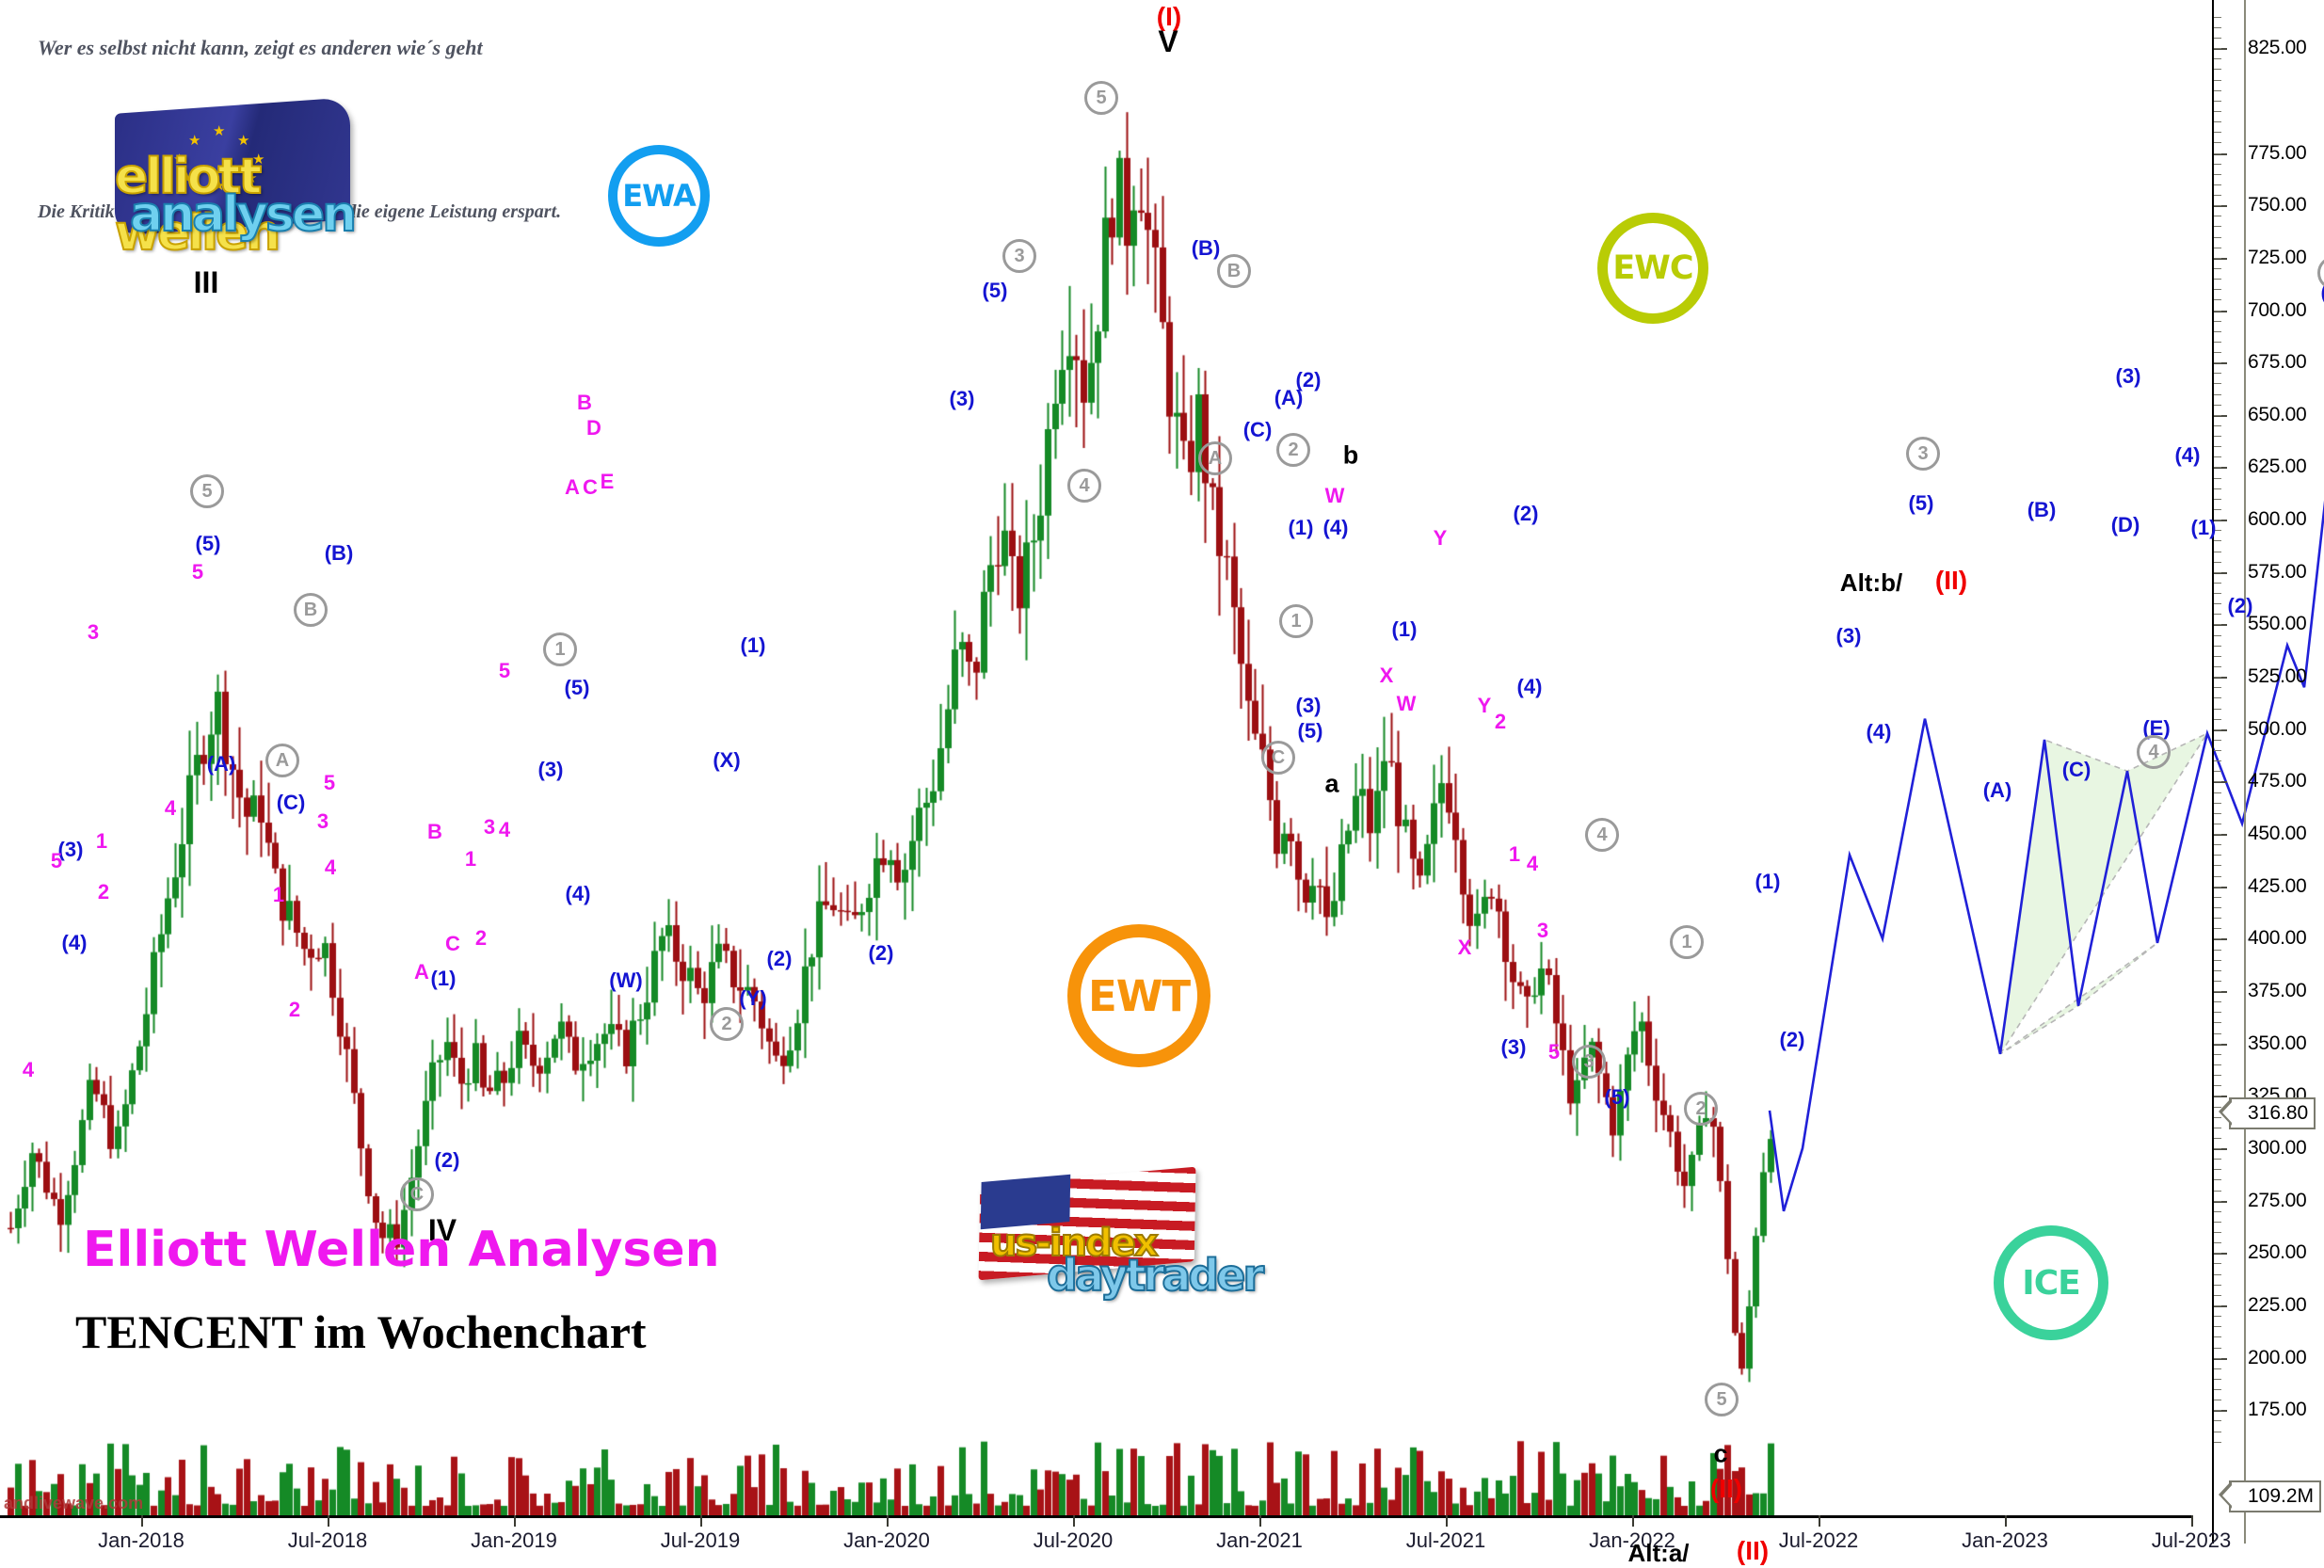 The width and height of the screenshot is (2324, 1568). I want to click on price-tick-label: 600.00, so click(2277, 519).